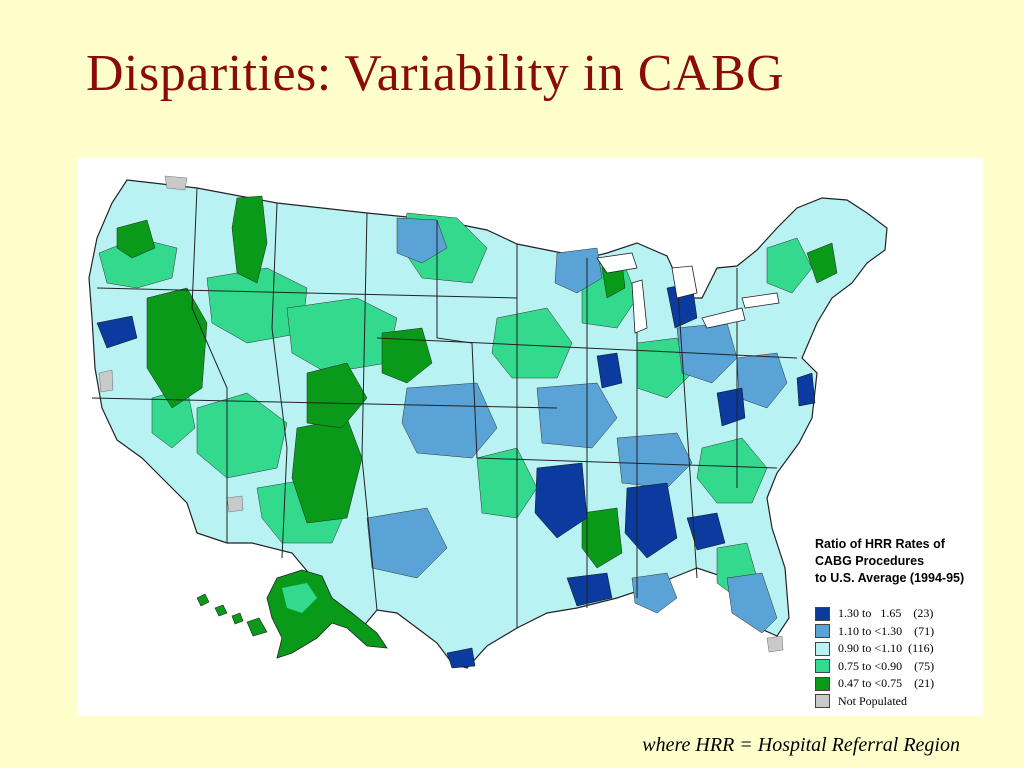  I want to click on legend-row-not-populated: Not Populated, so click(899, 702).